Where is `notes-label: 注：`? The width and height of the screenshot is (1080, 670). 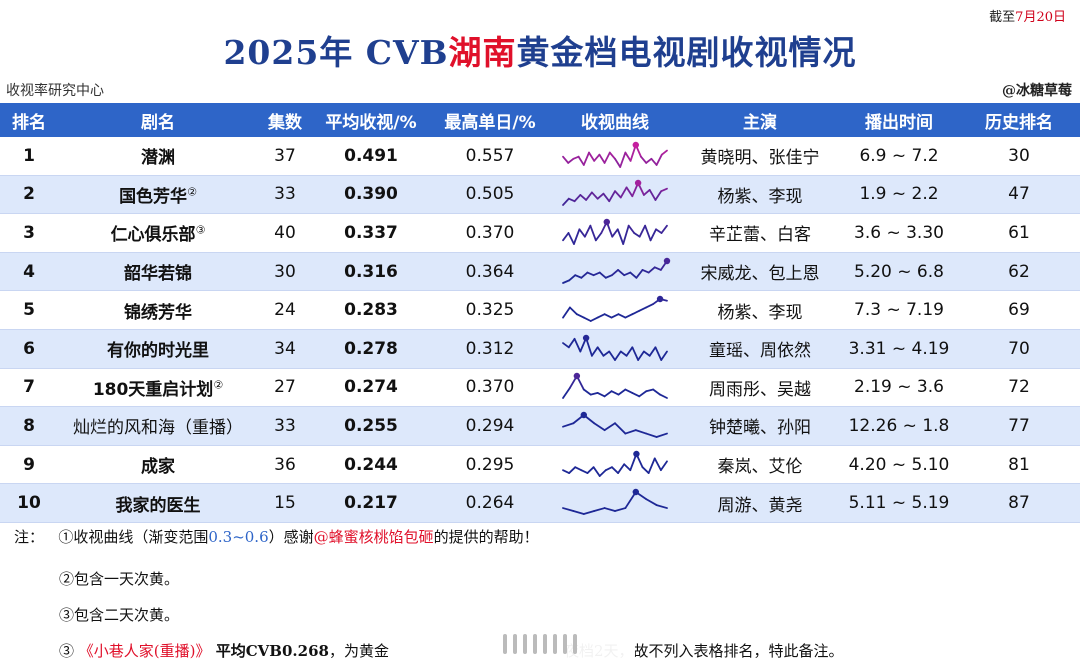 notes-label: 注： is located at coordinates (29, 537).